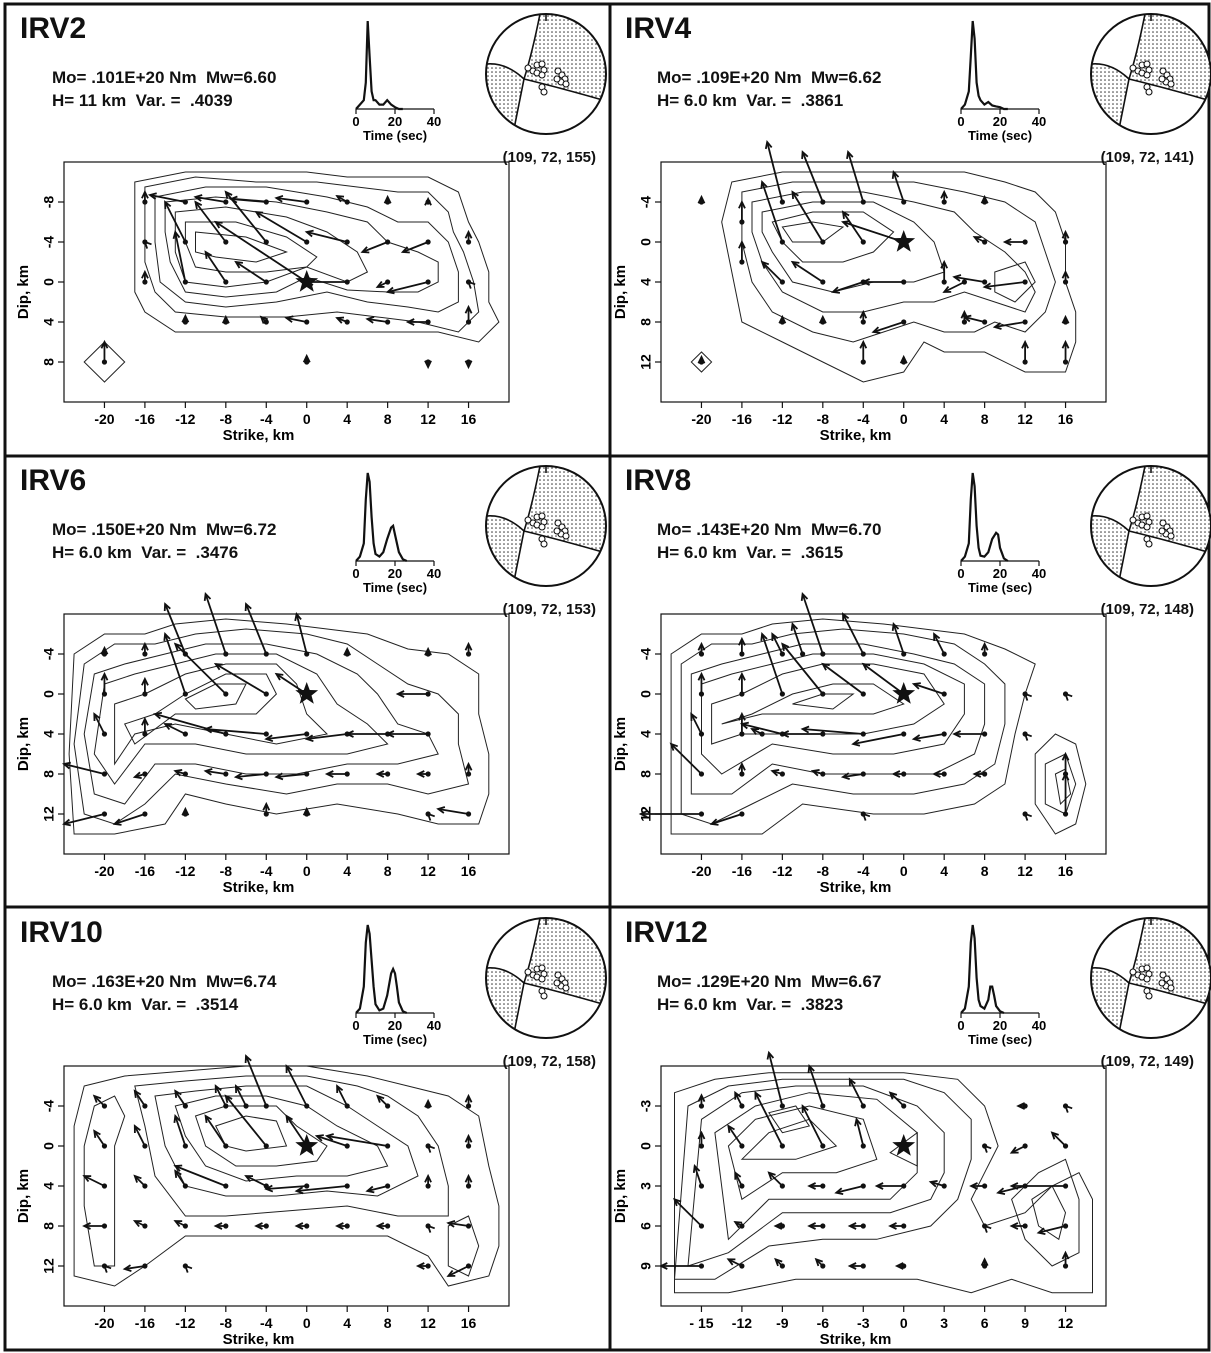  Describe the element at coordinates (863, 1323) in the screenshot. I see `x-tick-label: -3` at that location.